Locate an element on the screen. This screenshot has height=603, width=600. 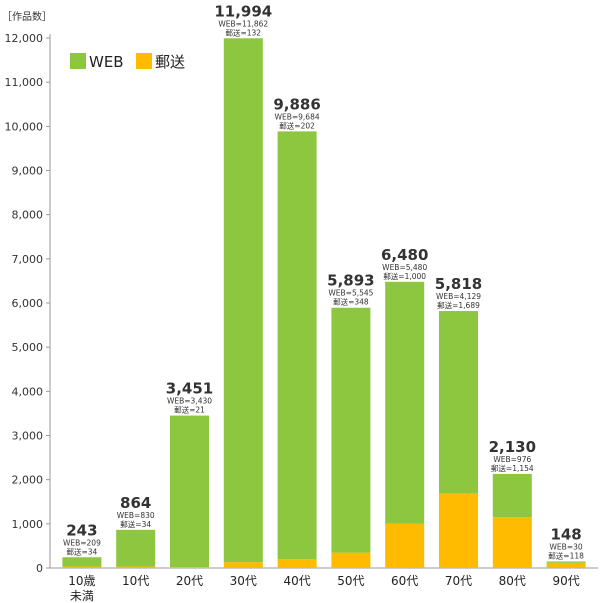
x-category-label: 50代 is located at coordinates (350, 581).